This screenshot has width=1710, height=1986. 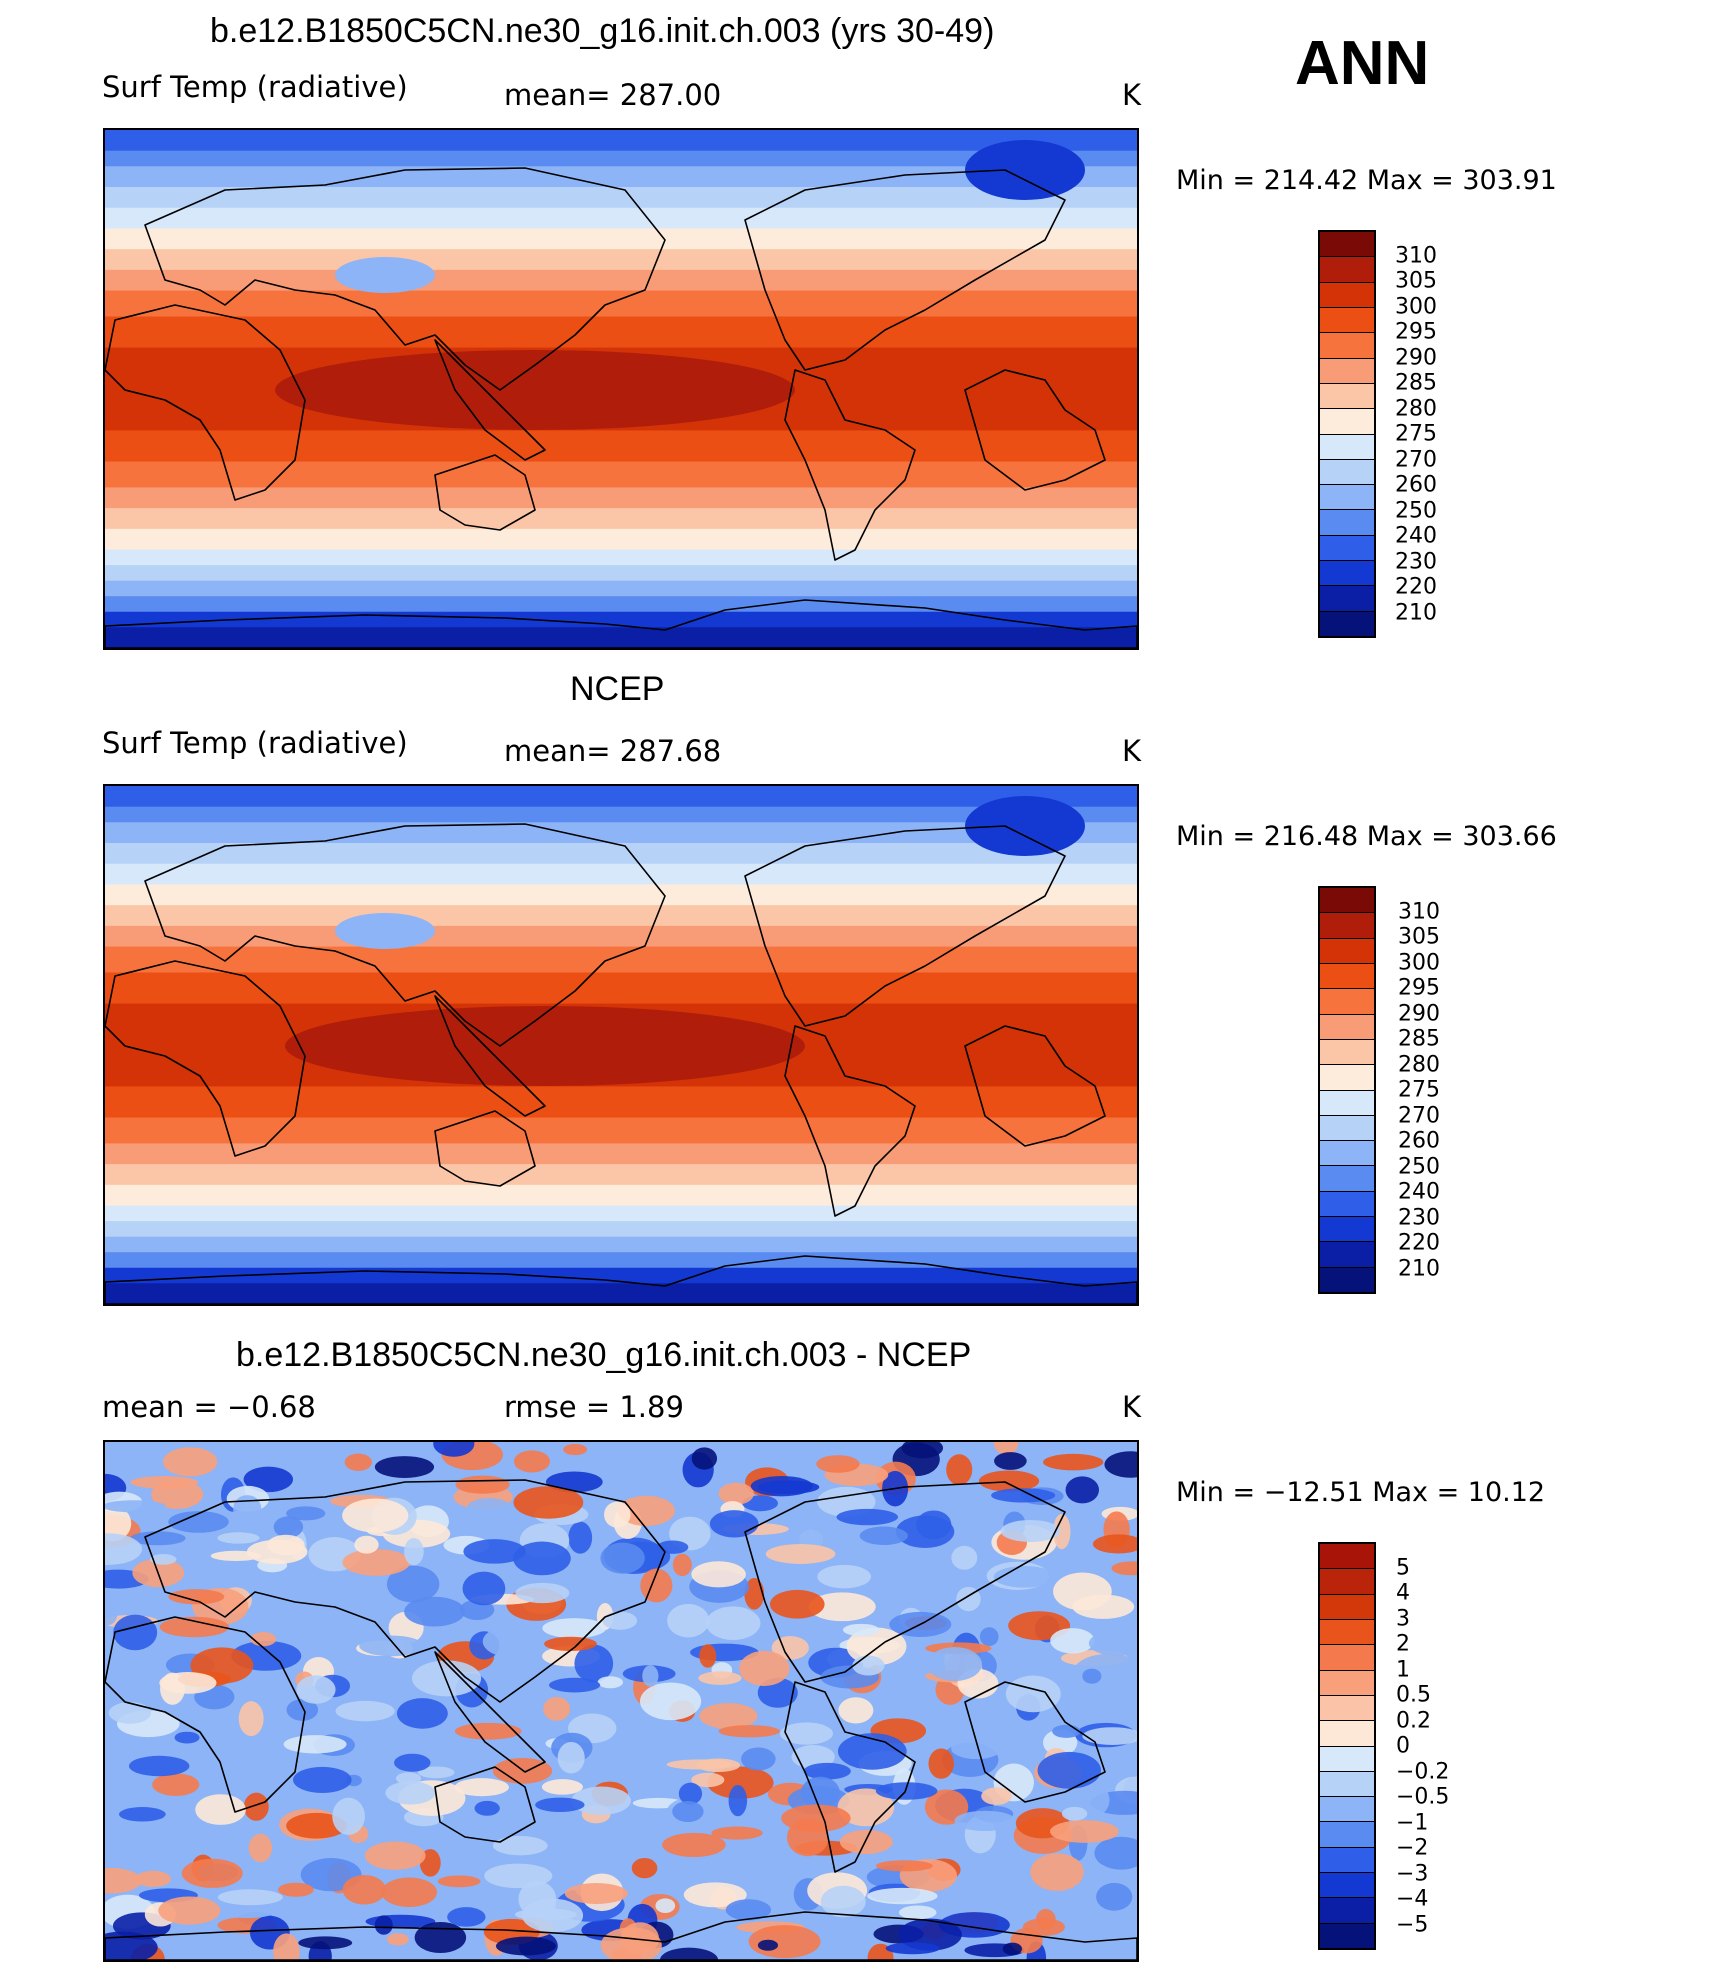 What do you see at coordinates (1416, 510) in the screenshot?
I see `colorbar-tick-label: 250` at bounding box center [1416, 510].